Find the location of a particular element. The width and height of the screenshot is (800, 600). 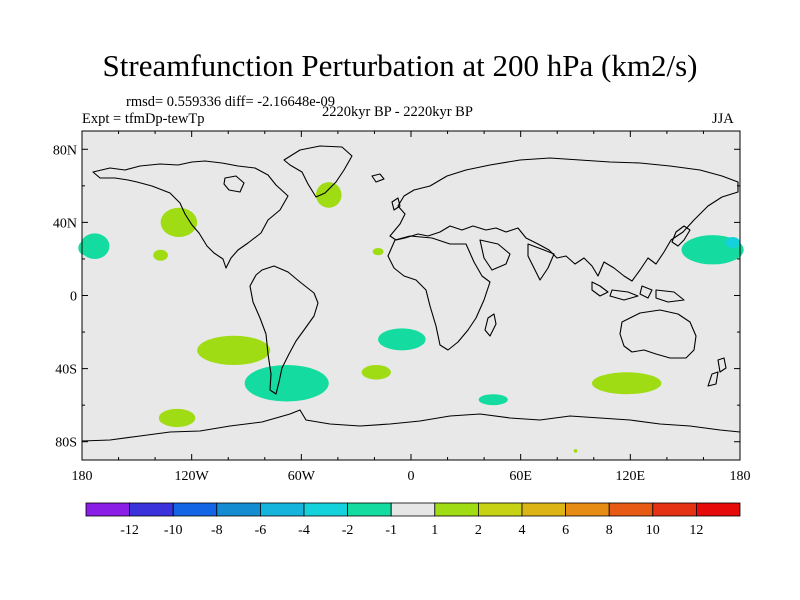

coastline-arabia is located at coordinates (495, 255).